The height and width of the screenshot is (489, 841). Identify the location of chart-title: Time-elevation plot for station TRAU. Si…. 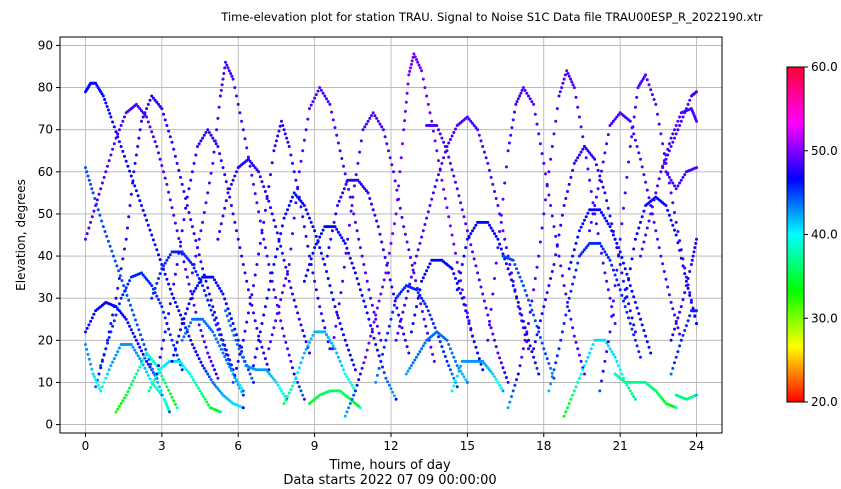
(491, 17).